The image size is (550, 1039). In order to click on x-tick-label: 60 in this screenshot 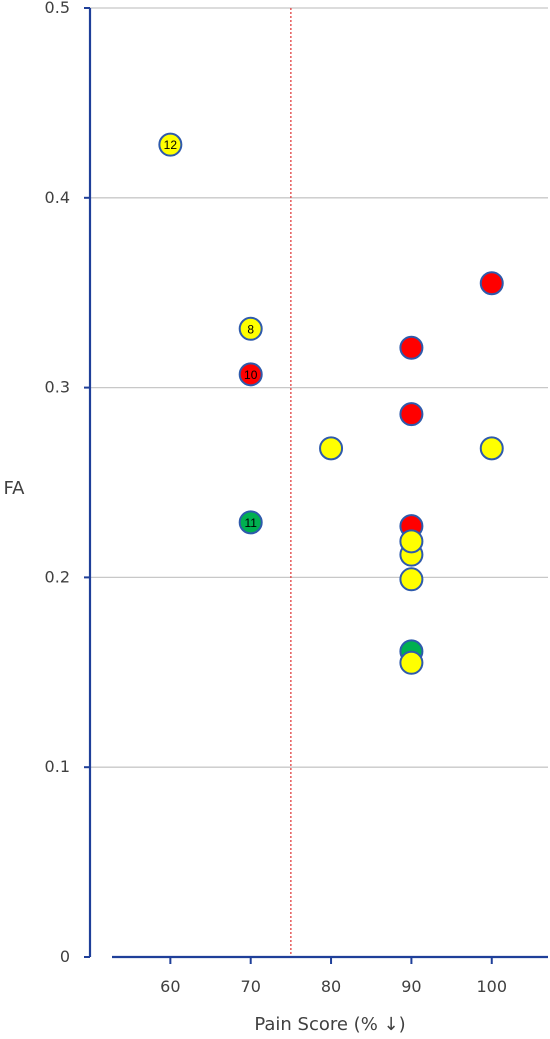, I will do `click(170, 986)`.